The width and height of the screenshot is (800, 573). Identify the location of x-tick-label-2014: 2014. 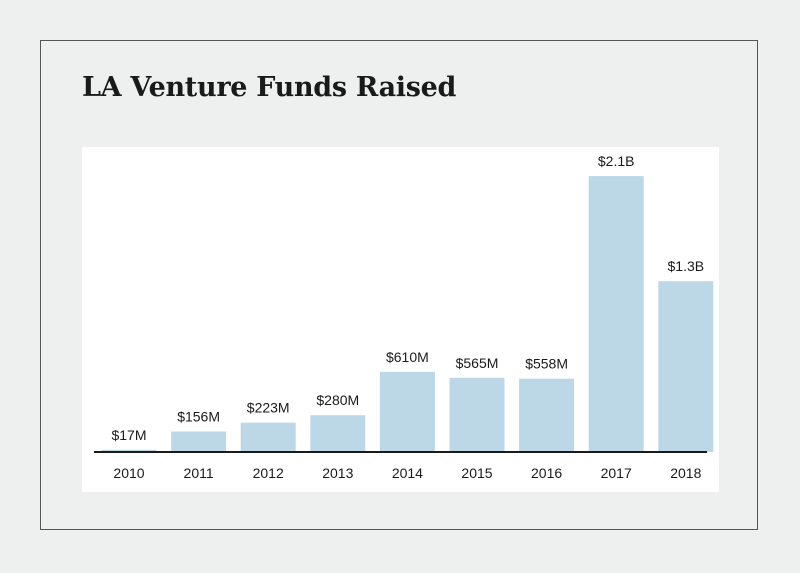
(407, 473).